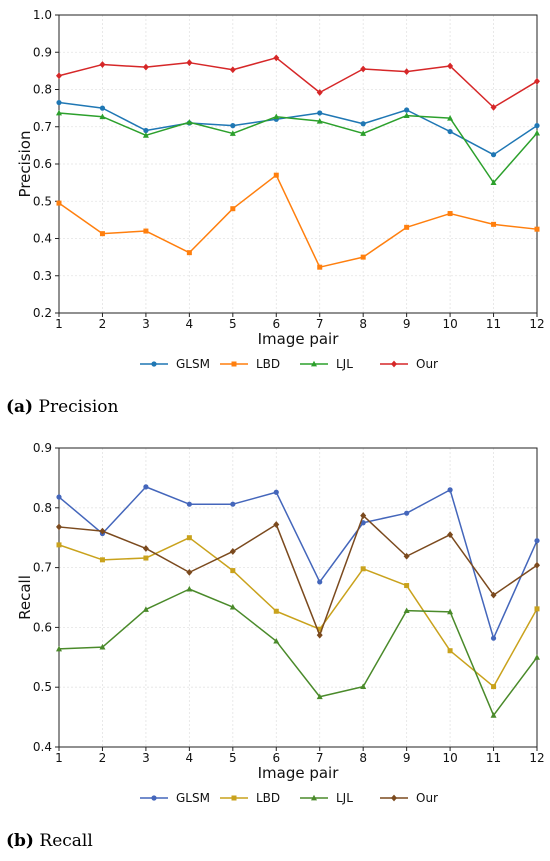 This screenshot has width=550, height=861. I want to click on y-axis-label: Precision, so click(25, 164).